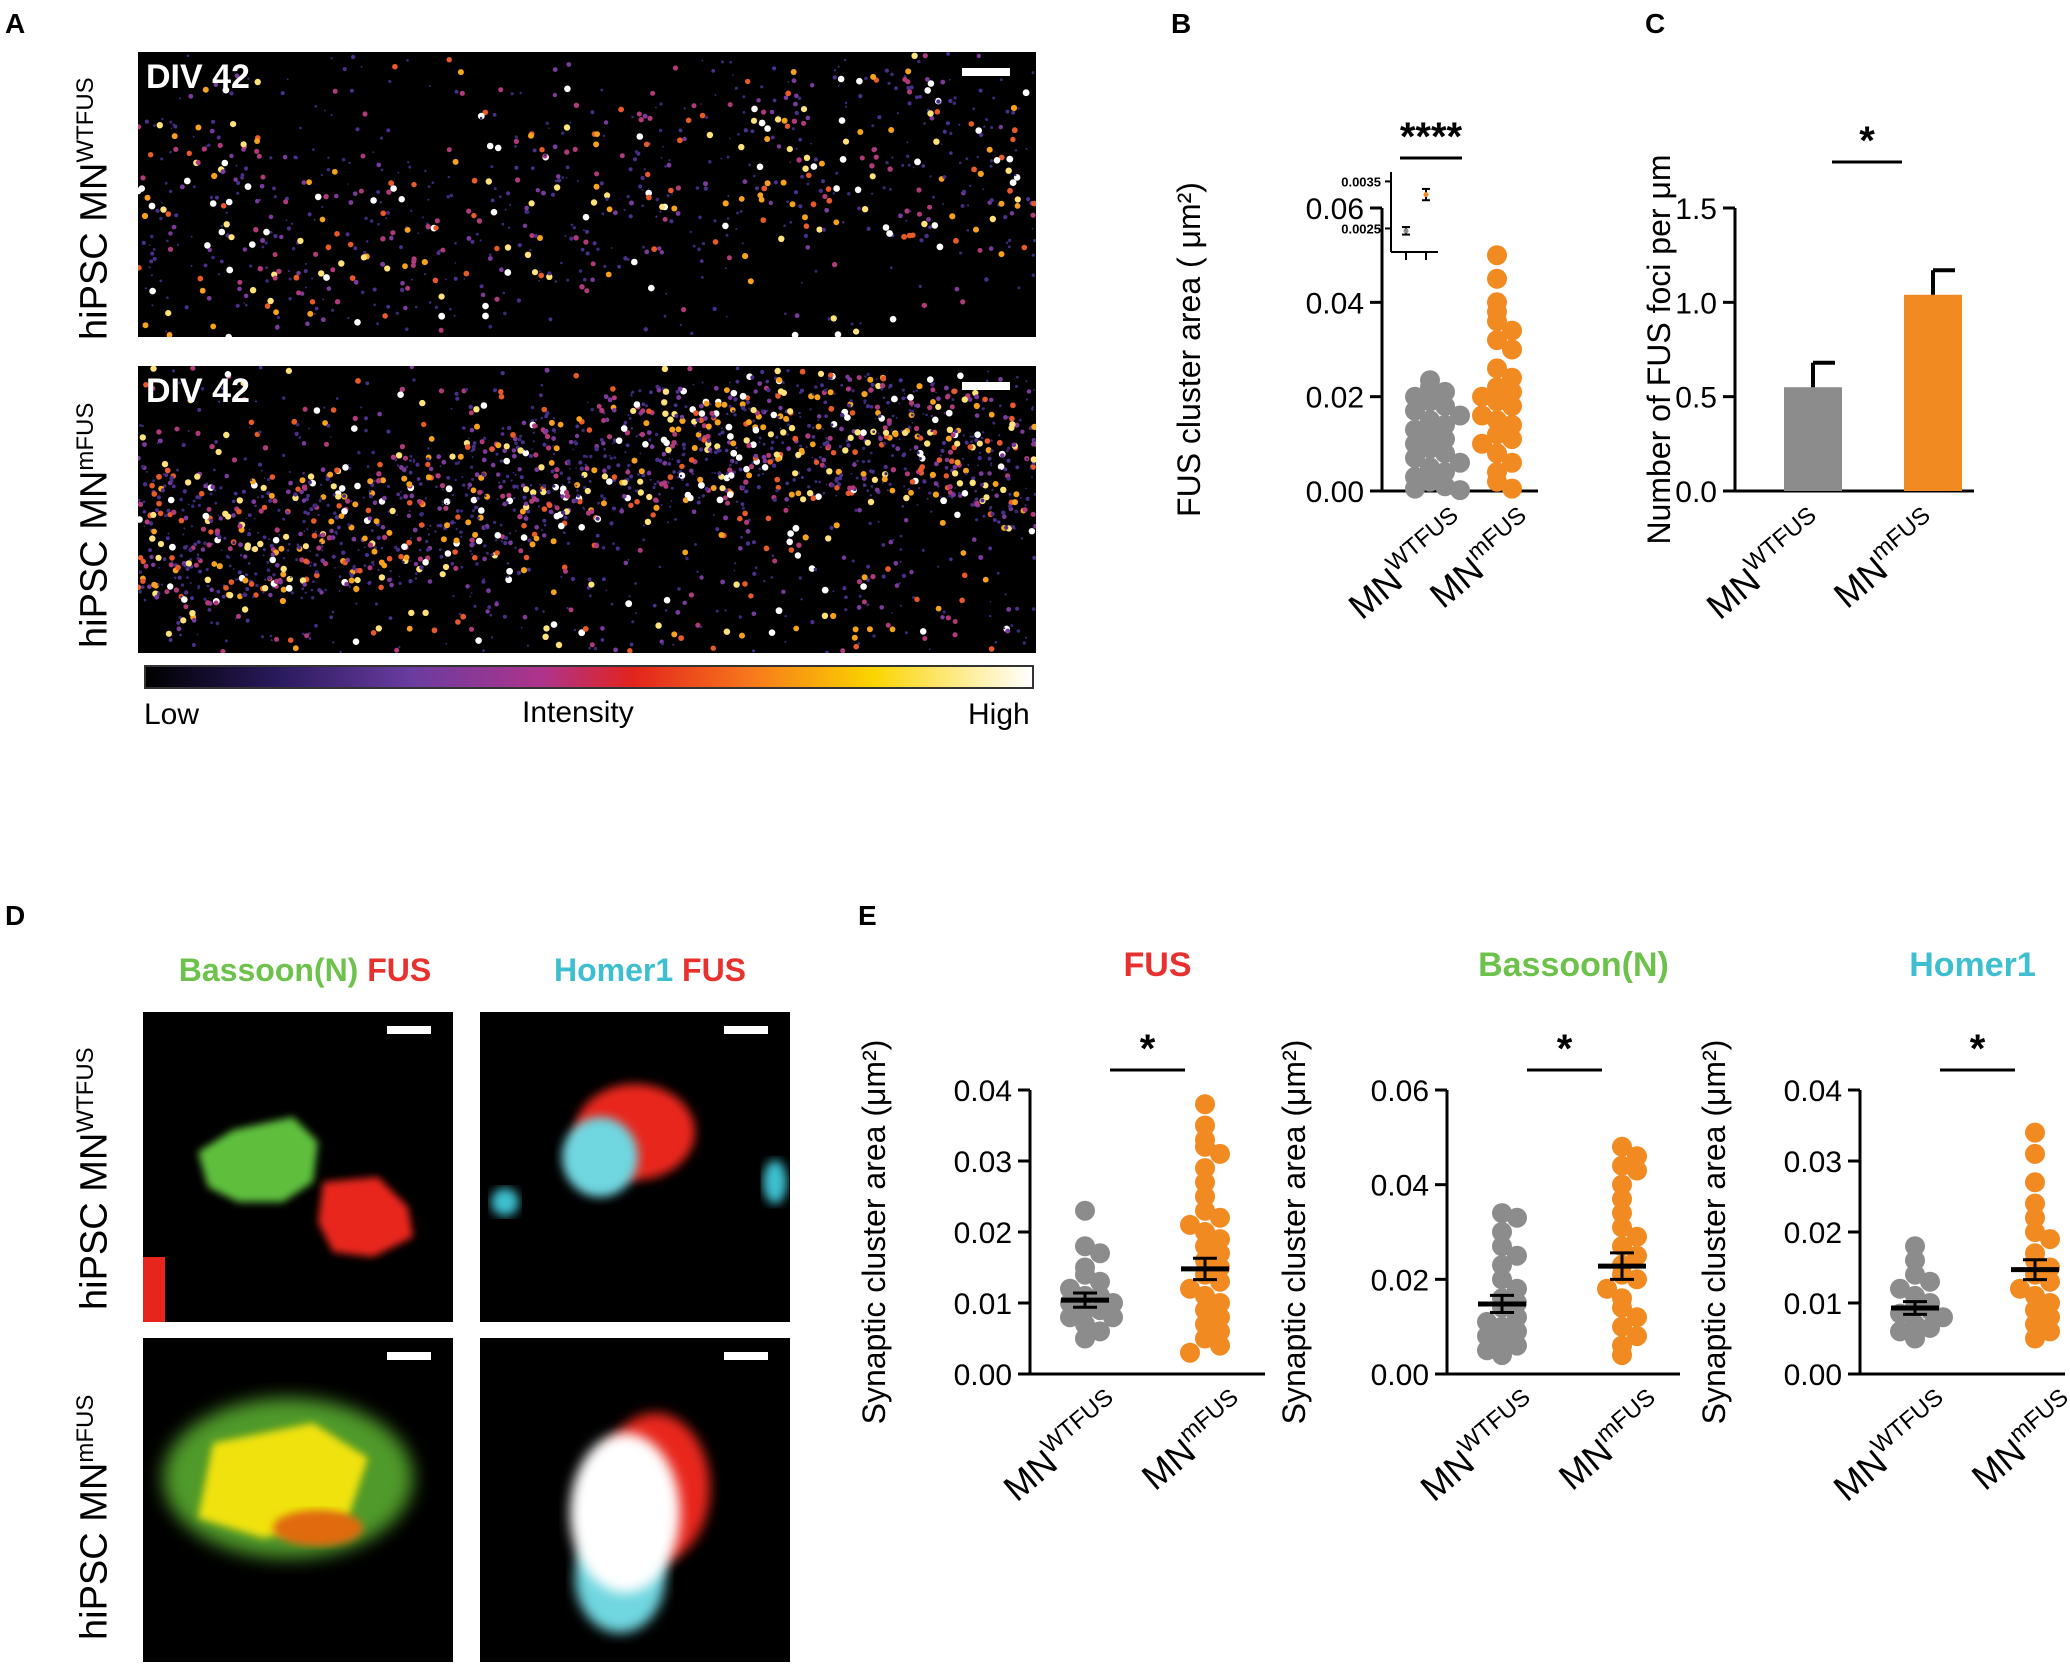 The height and width of the screenshot is (1664, 2070). I want to click on micrograph-mut: DIV 42, so click(587, 509).